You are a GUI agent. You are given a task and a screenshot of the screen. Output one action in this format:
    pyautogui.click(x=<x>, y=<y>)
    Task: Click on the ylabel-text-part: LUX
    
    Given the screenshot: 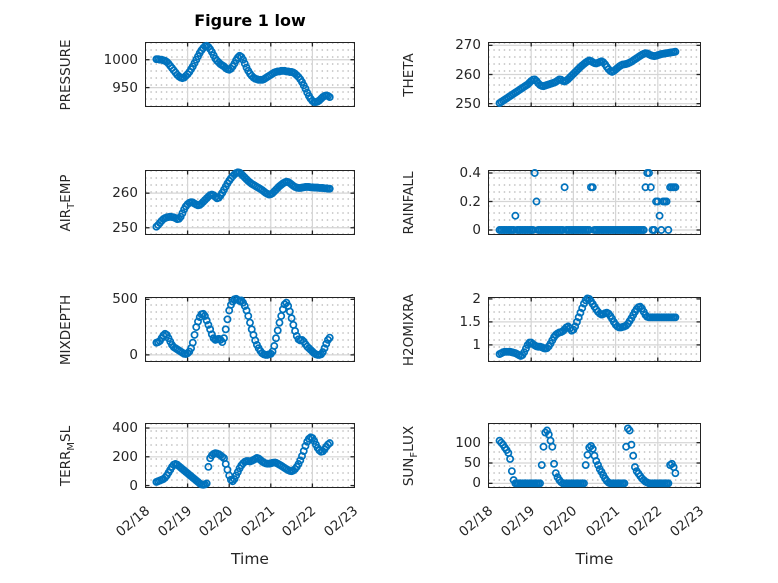 What is the action you would take?
    pyautogui.click(x=409, y=438)
    